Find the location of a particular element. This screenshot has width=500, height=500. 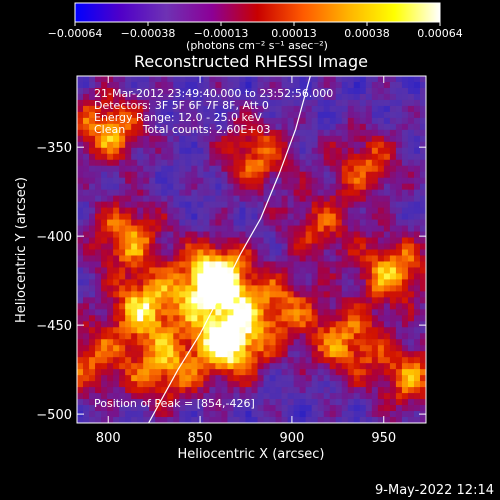

y-tick-label: −350 is located at coordinates (54, 148).